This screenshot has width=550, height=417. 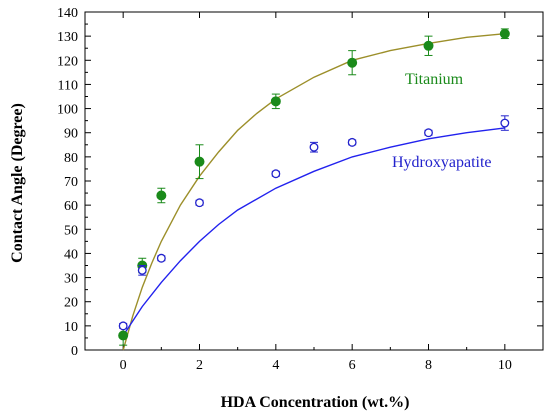 What do you see at coordinates (275, 365) in the screenshot?
I see `x-tick-label: 4` at bounding box center [275, 365].